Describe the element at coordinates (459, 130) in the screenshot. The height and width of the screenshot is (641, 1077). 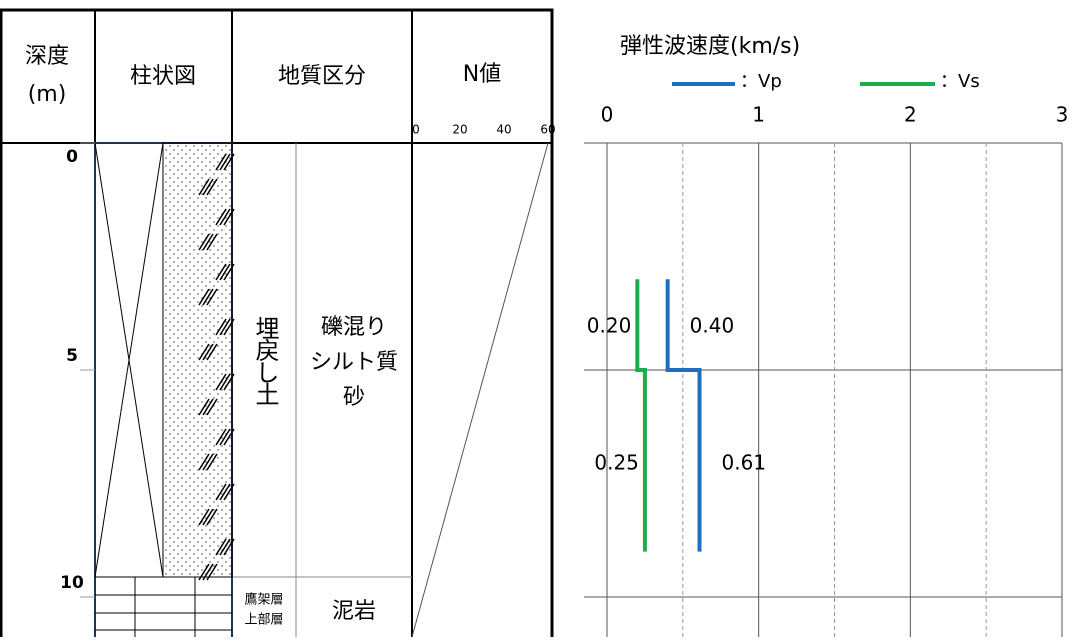
I see `n-tick-label: 20` at that location.